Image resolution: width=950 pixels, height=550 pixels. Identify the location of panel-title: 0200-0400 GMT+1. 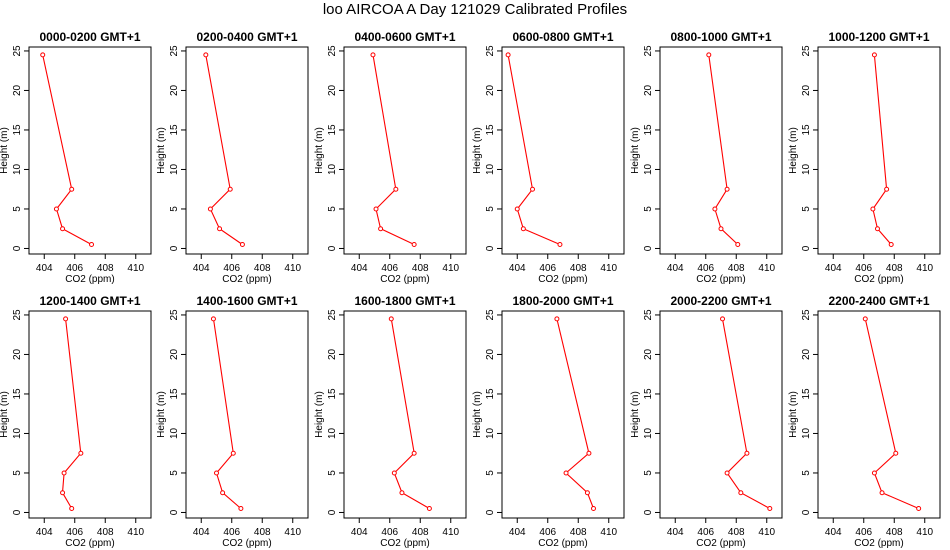
(246, 37).